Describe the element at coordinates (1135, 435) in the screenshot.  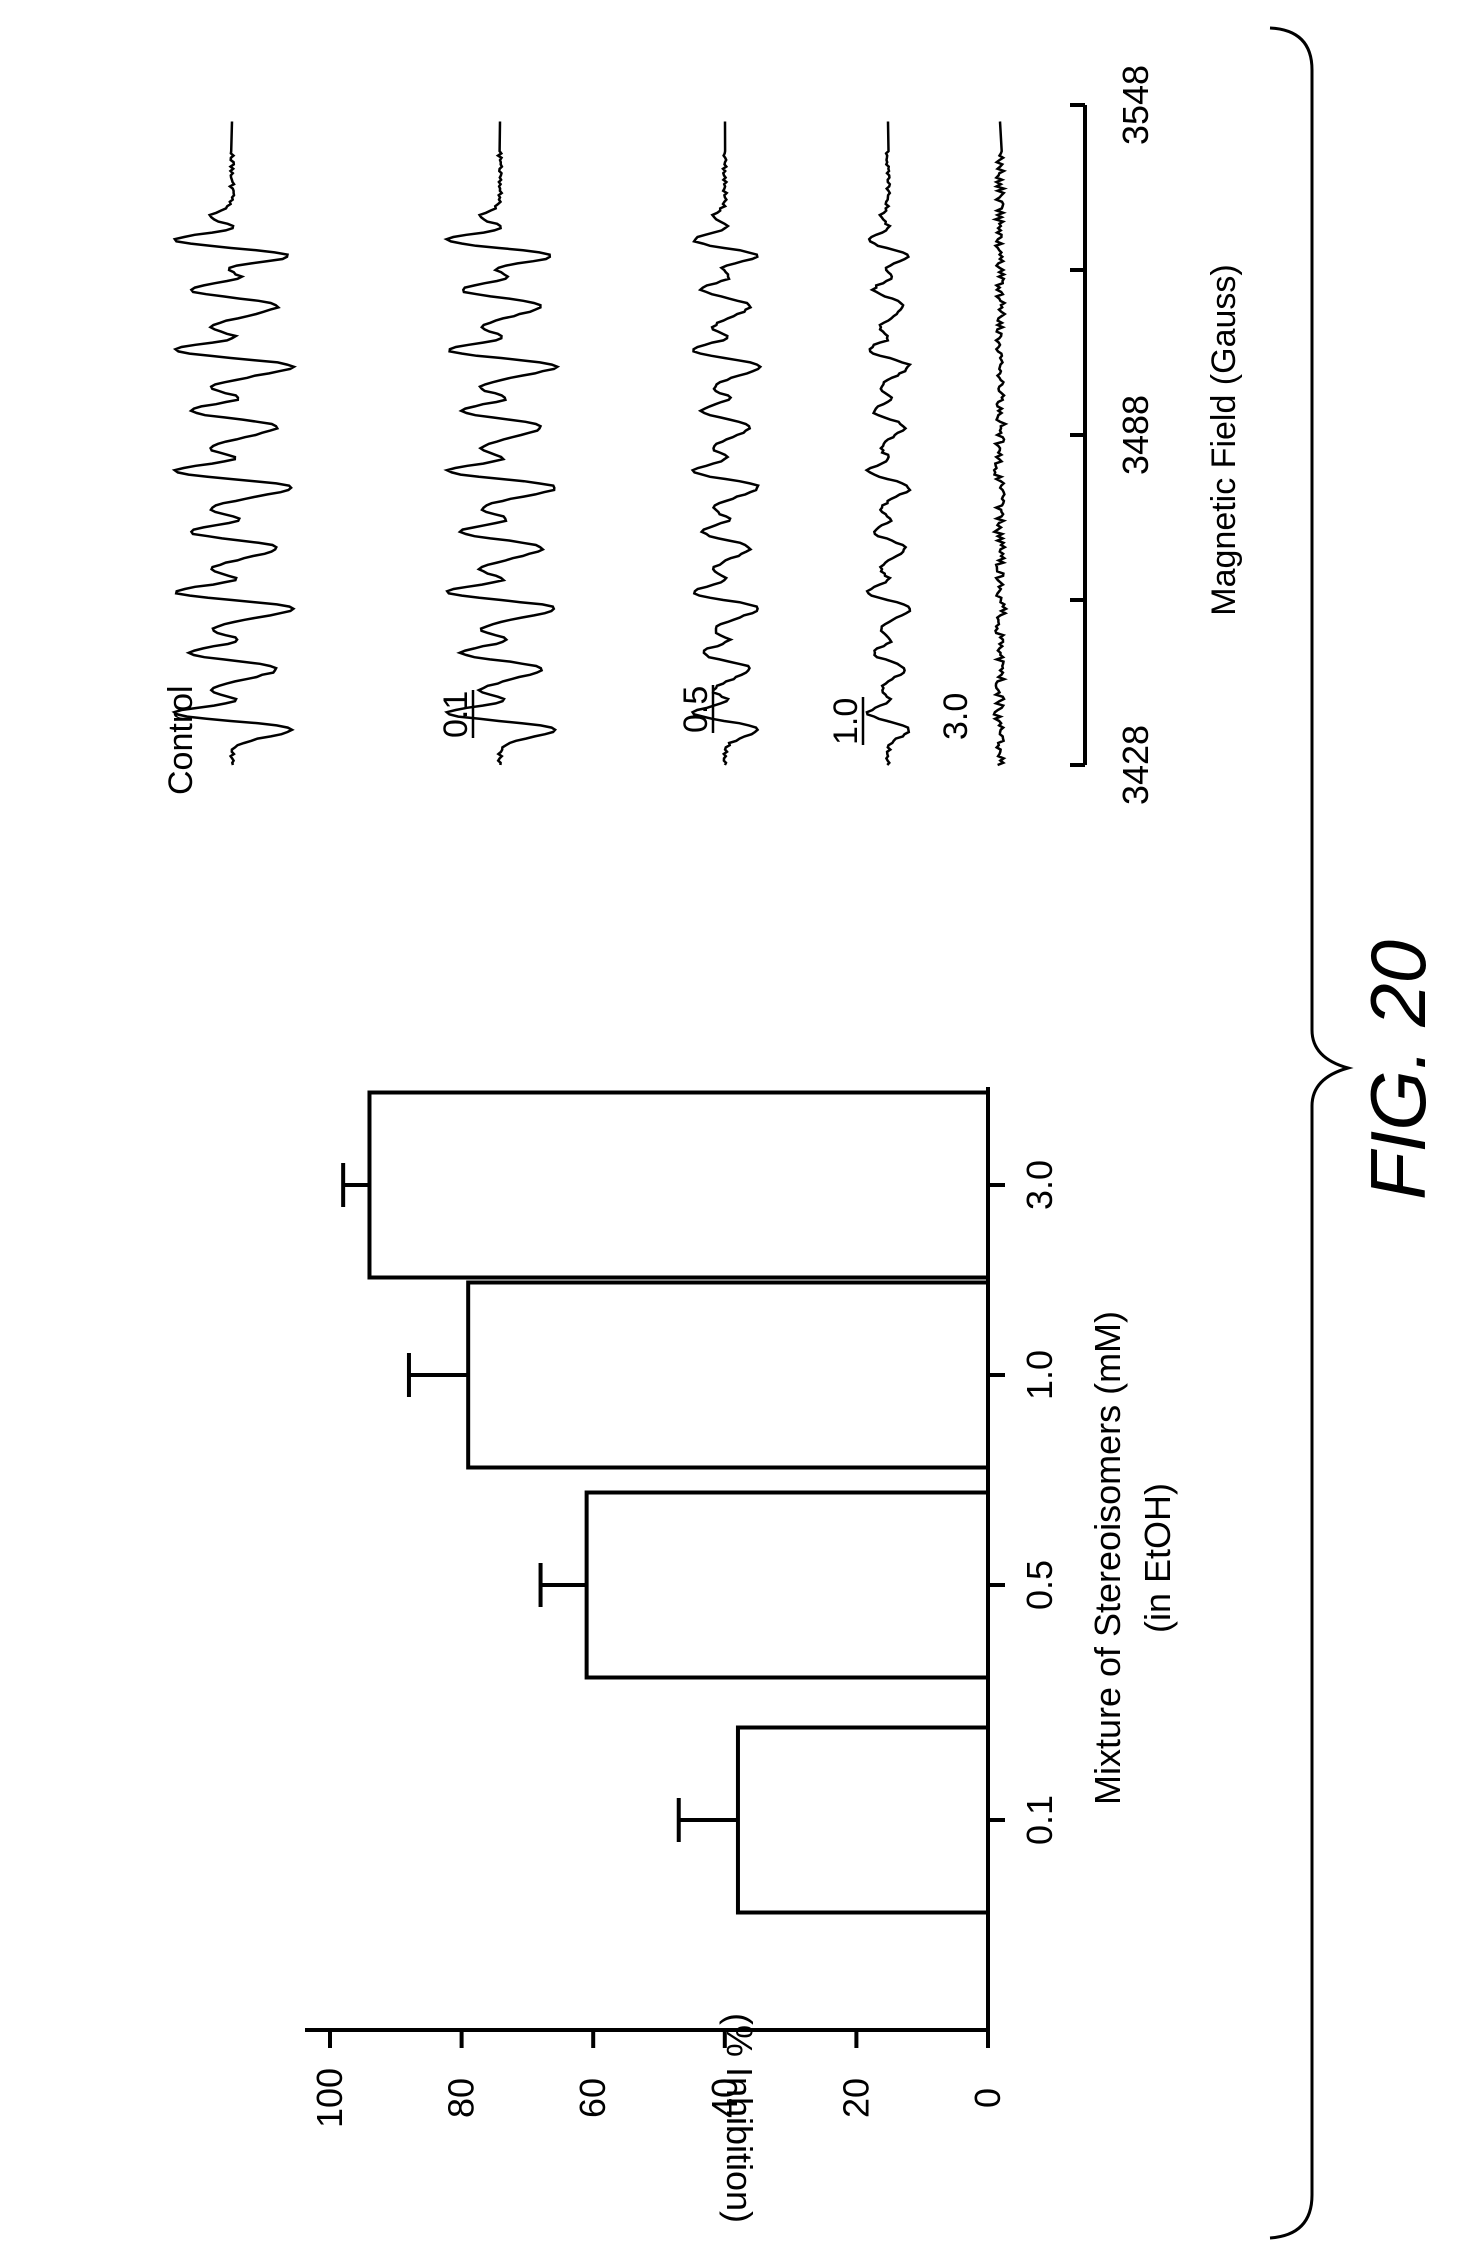
I see `field-tick-label: 3488` at that location.